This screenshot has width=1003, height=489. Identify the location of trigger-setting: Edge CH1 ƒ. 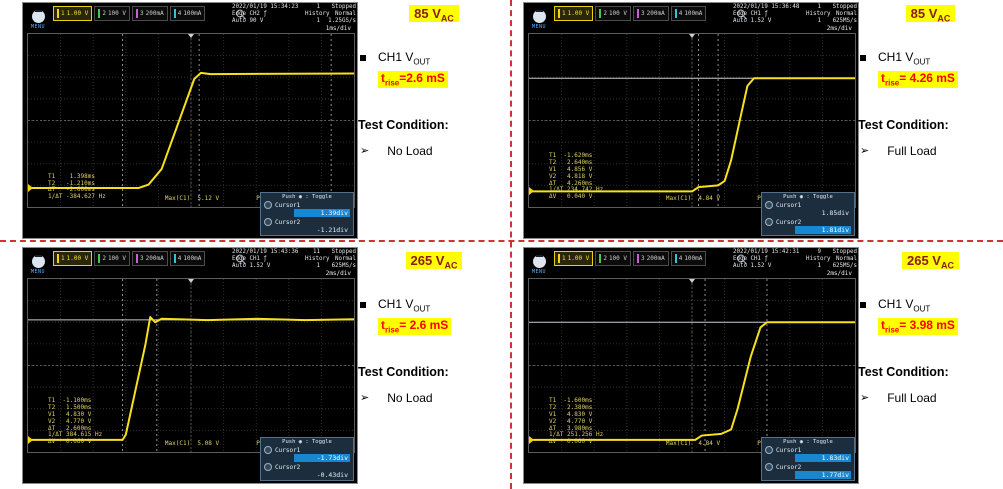
(249, 259).